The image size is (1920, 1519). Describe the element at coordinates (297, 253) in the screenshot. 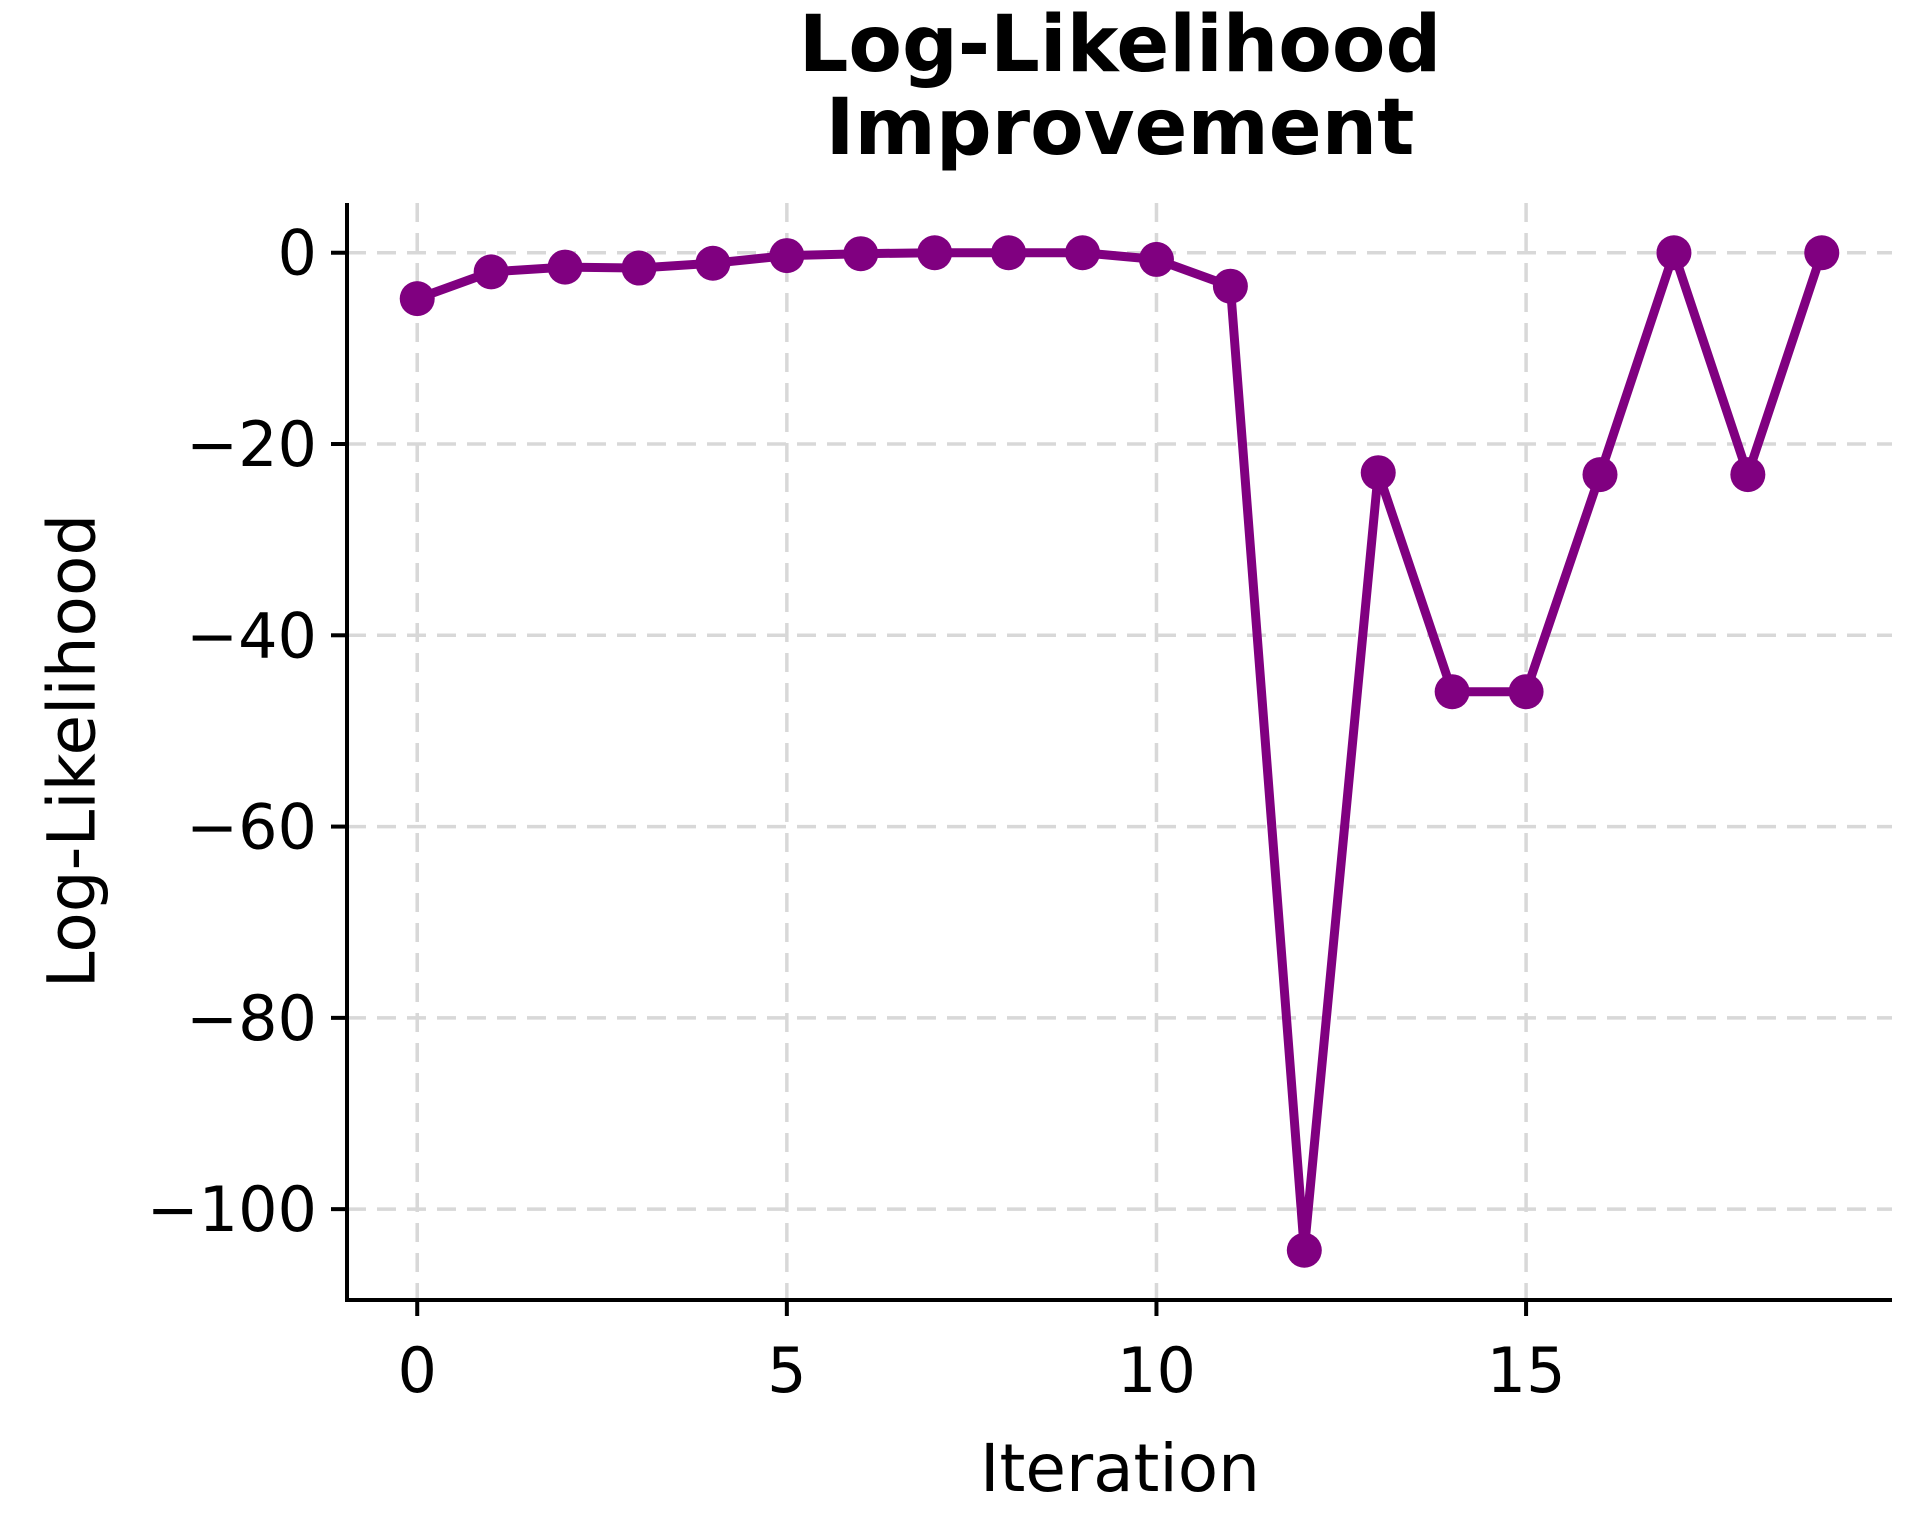

I see `y-tick-label: 0` at that location.